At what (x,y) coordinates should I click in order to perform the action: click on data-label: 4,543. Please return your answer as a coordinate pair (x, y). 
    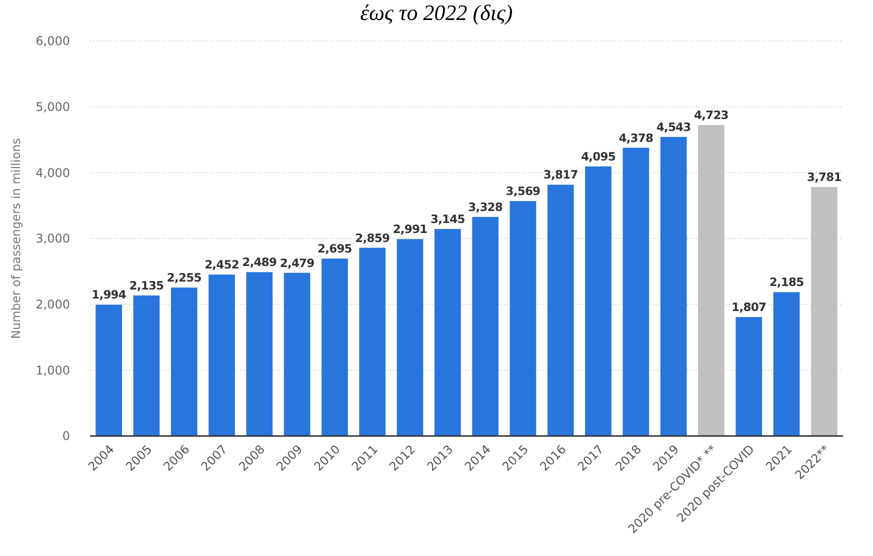
    Looking at the image, I should click on (674, 127).